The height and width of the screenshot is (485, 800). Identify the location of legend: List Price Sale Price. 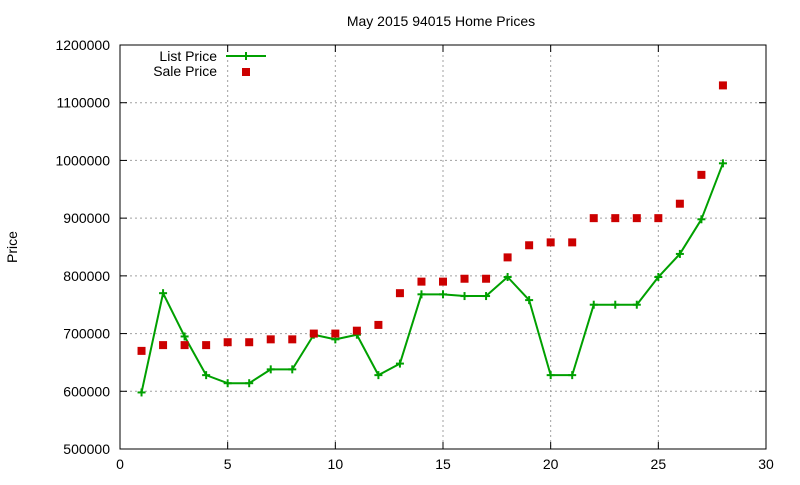
(209, 63).